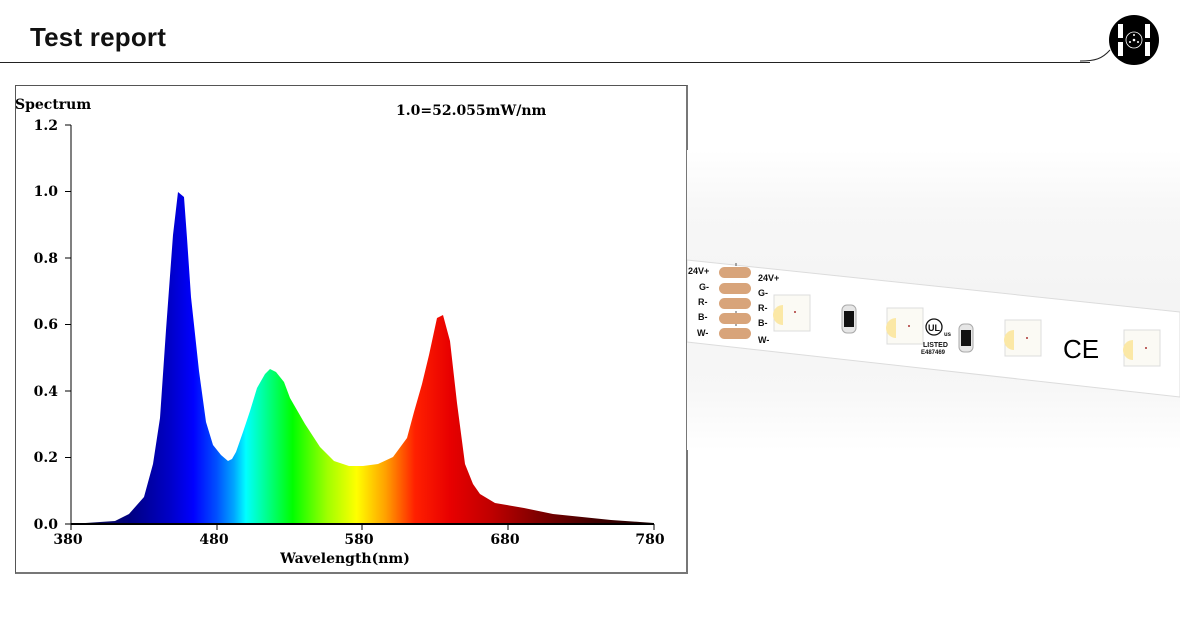  I want to click on x-tick-label: 480, so click(213, 540).